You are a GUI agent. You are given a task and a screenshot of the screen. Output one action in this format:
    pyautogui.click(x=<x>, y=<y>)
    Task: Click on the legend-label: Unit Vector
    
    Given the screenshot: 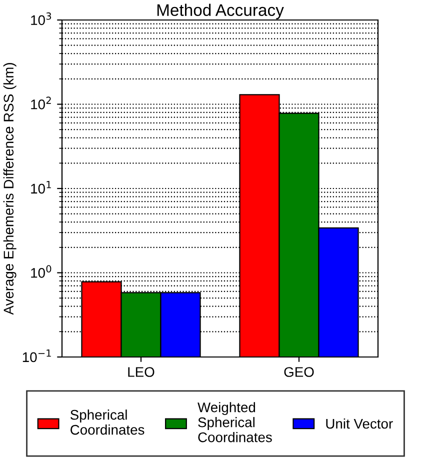 What is the action you would take?
    pyautogui.click(x=359, y=423)
    